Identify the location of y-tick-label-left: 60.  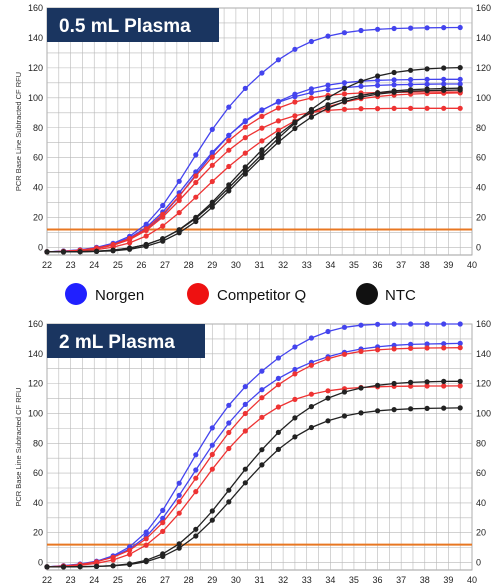
(38, 473).